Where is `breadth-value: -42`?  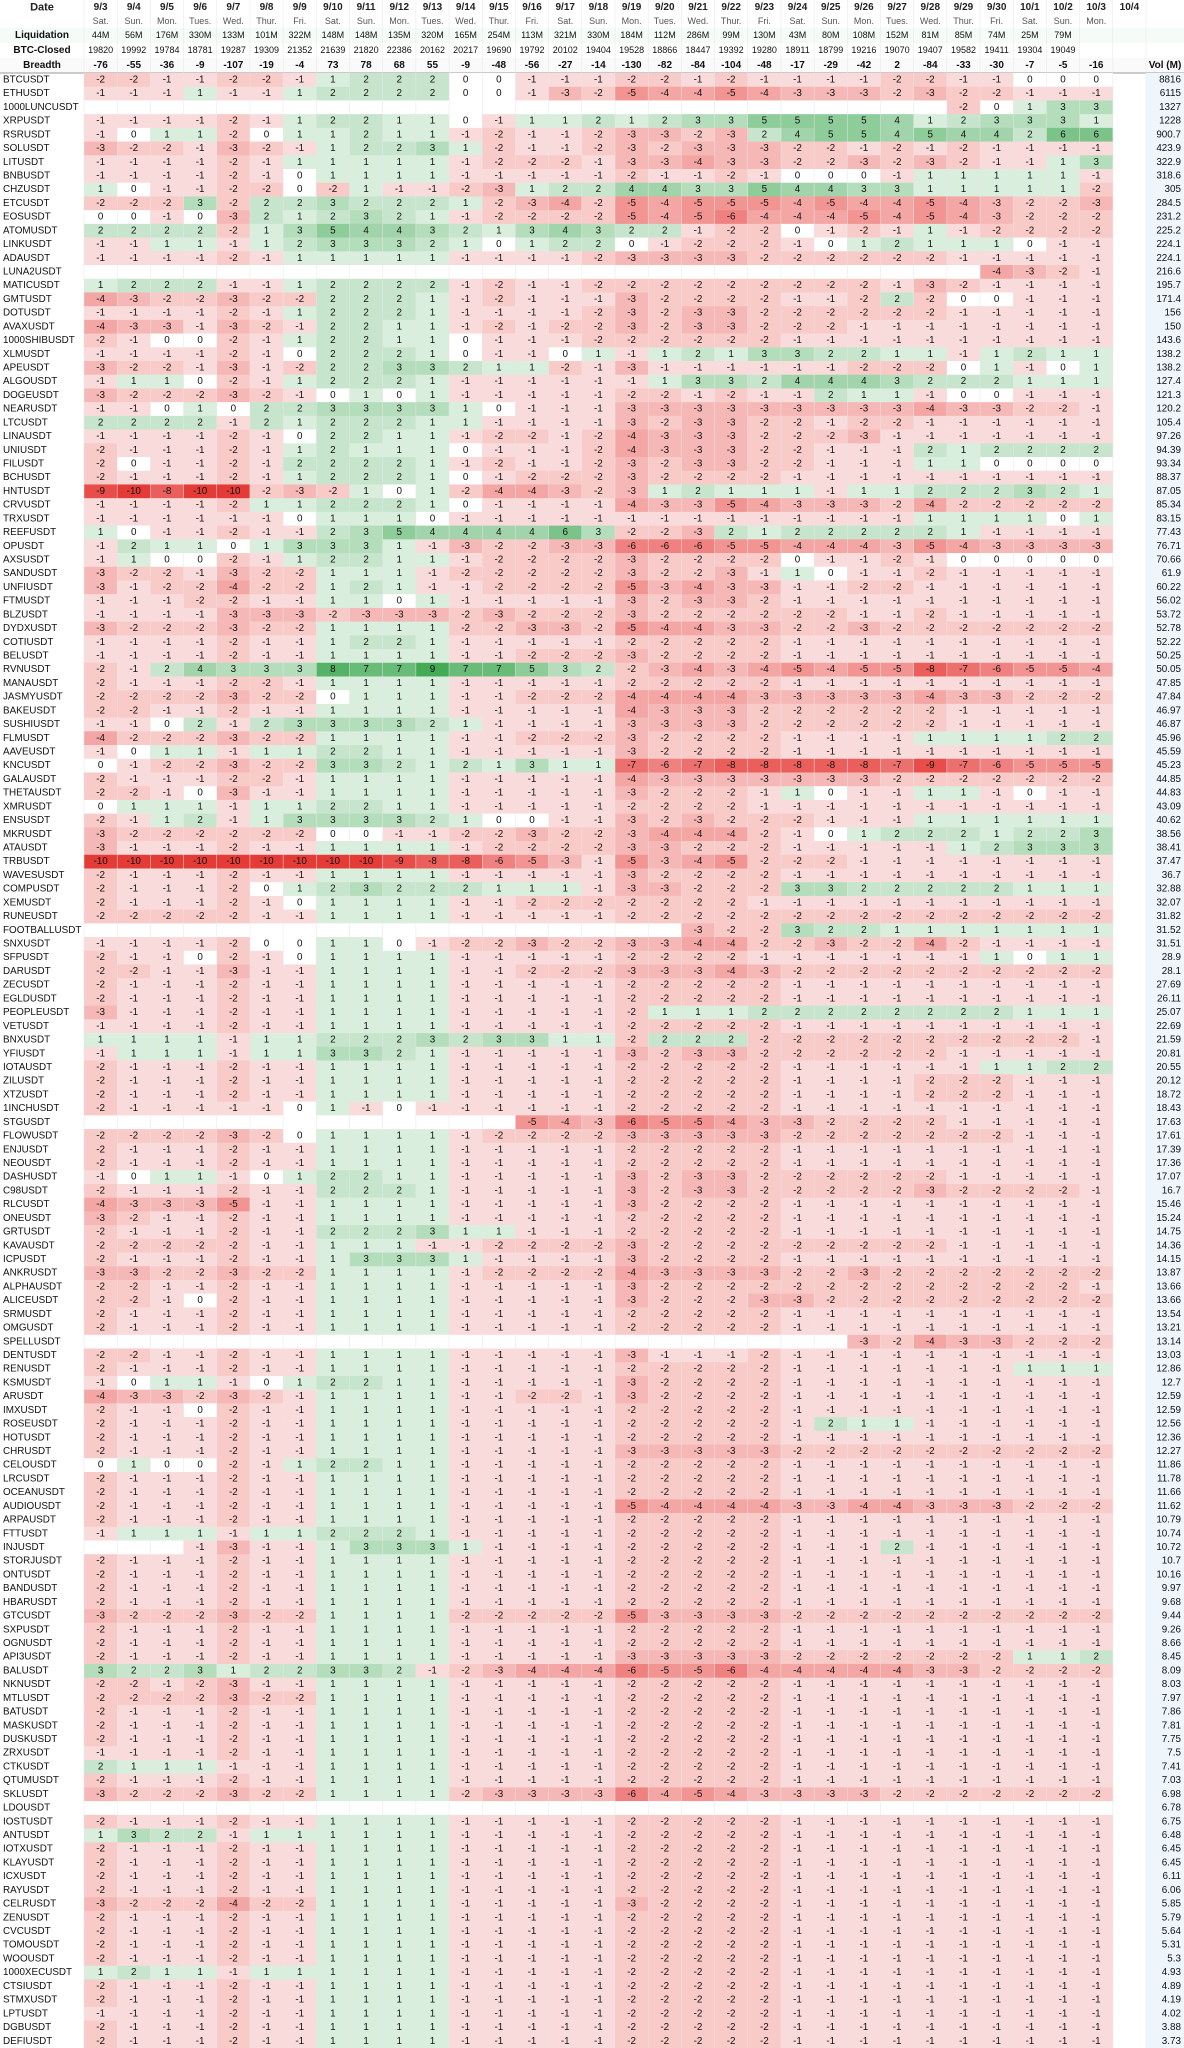 breadth-value: -42 is located at coordinates (864, 65).